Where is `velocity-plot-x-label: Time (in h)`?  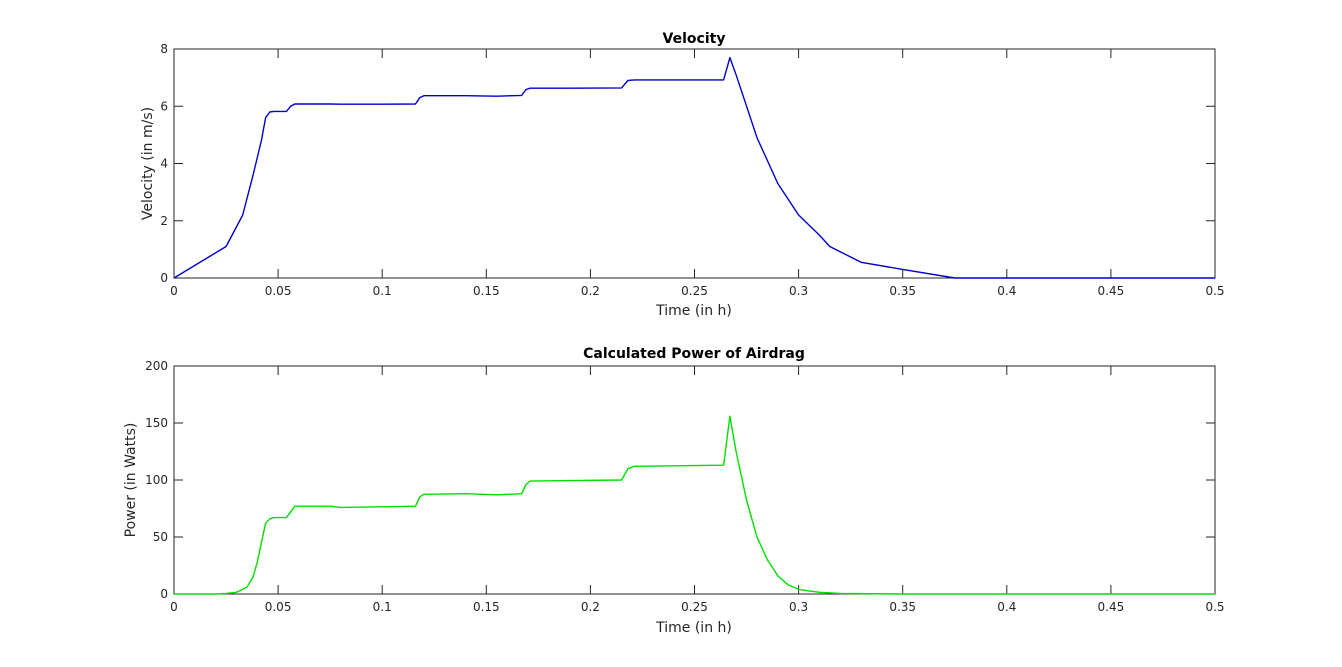
velocity-plot-x-label: Time (in h) is located at coordinates (693, 311).